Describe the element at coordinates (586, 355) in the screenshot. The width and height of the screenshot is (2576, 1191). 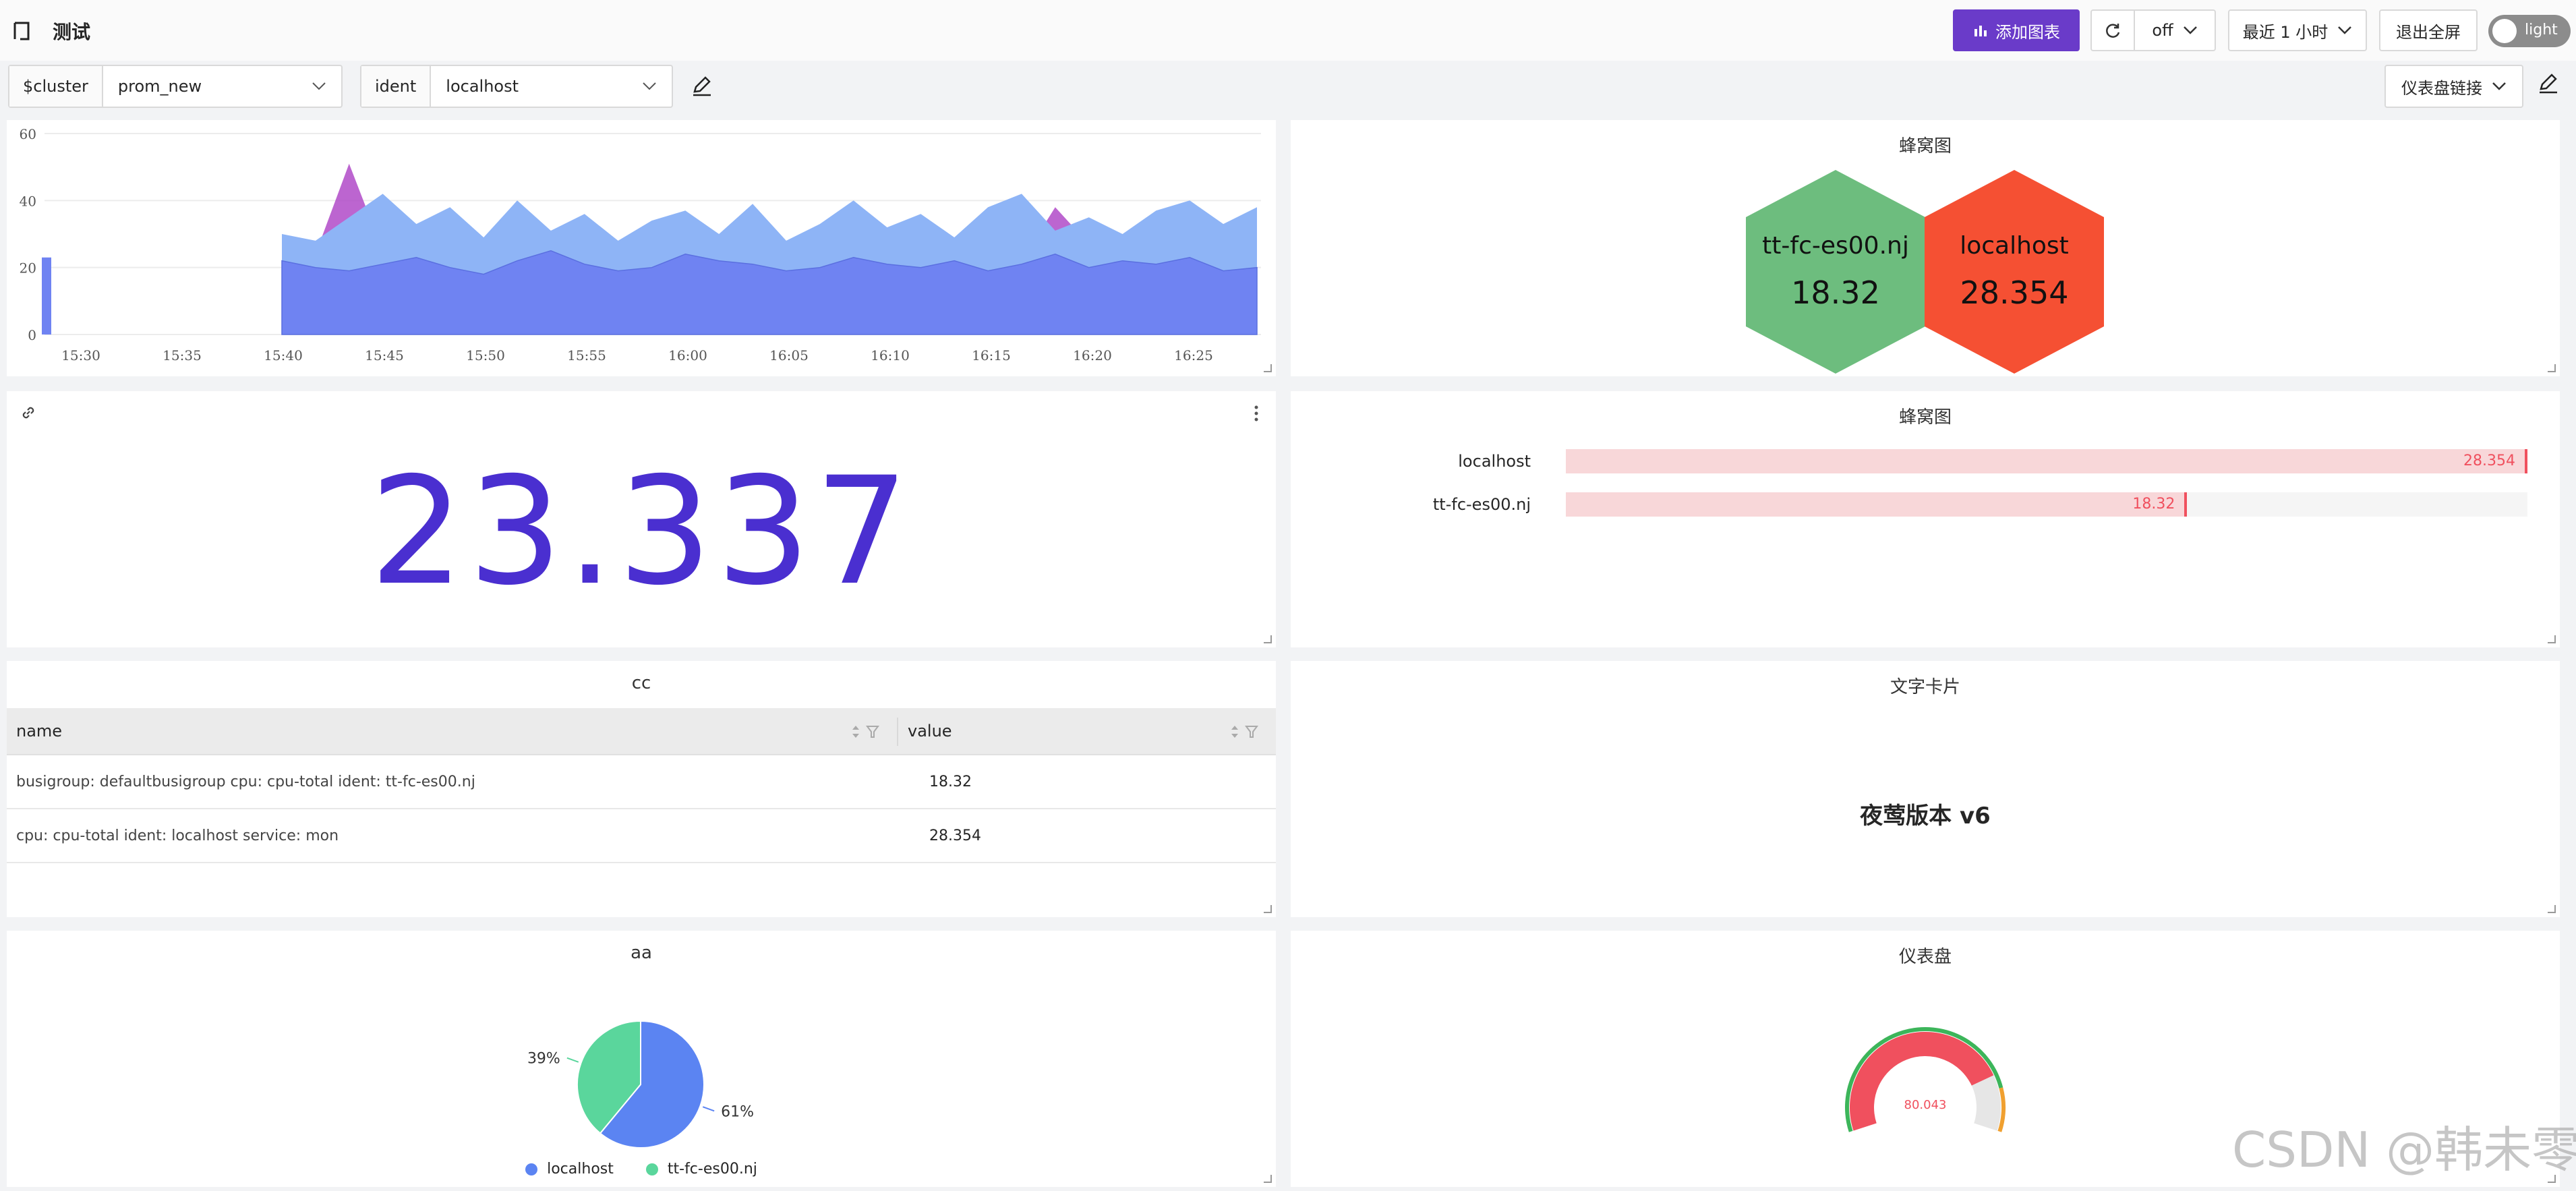
I see `x-tick-label: 15:55` at that location.